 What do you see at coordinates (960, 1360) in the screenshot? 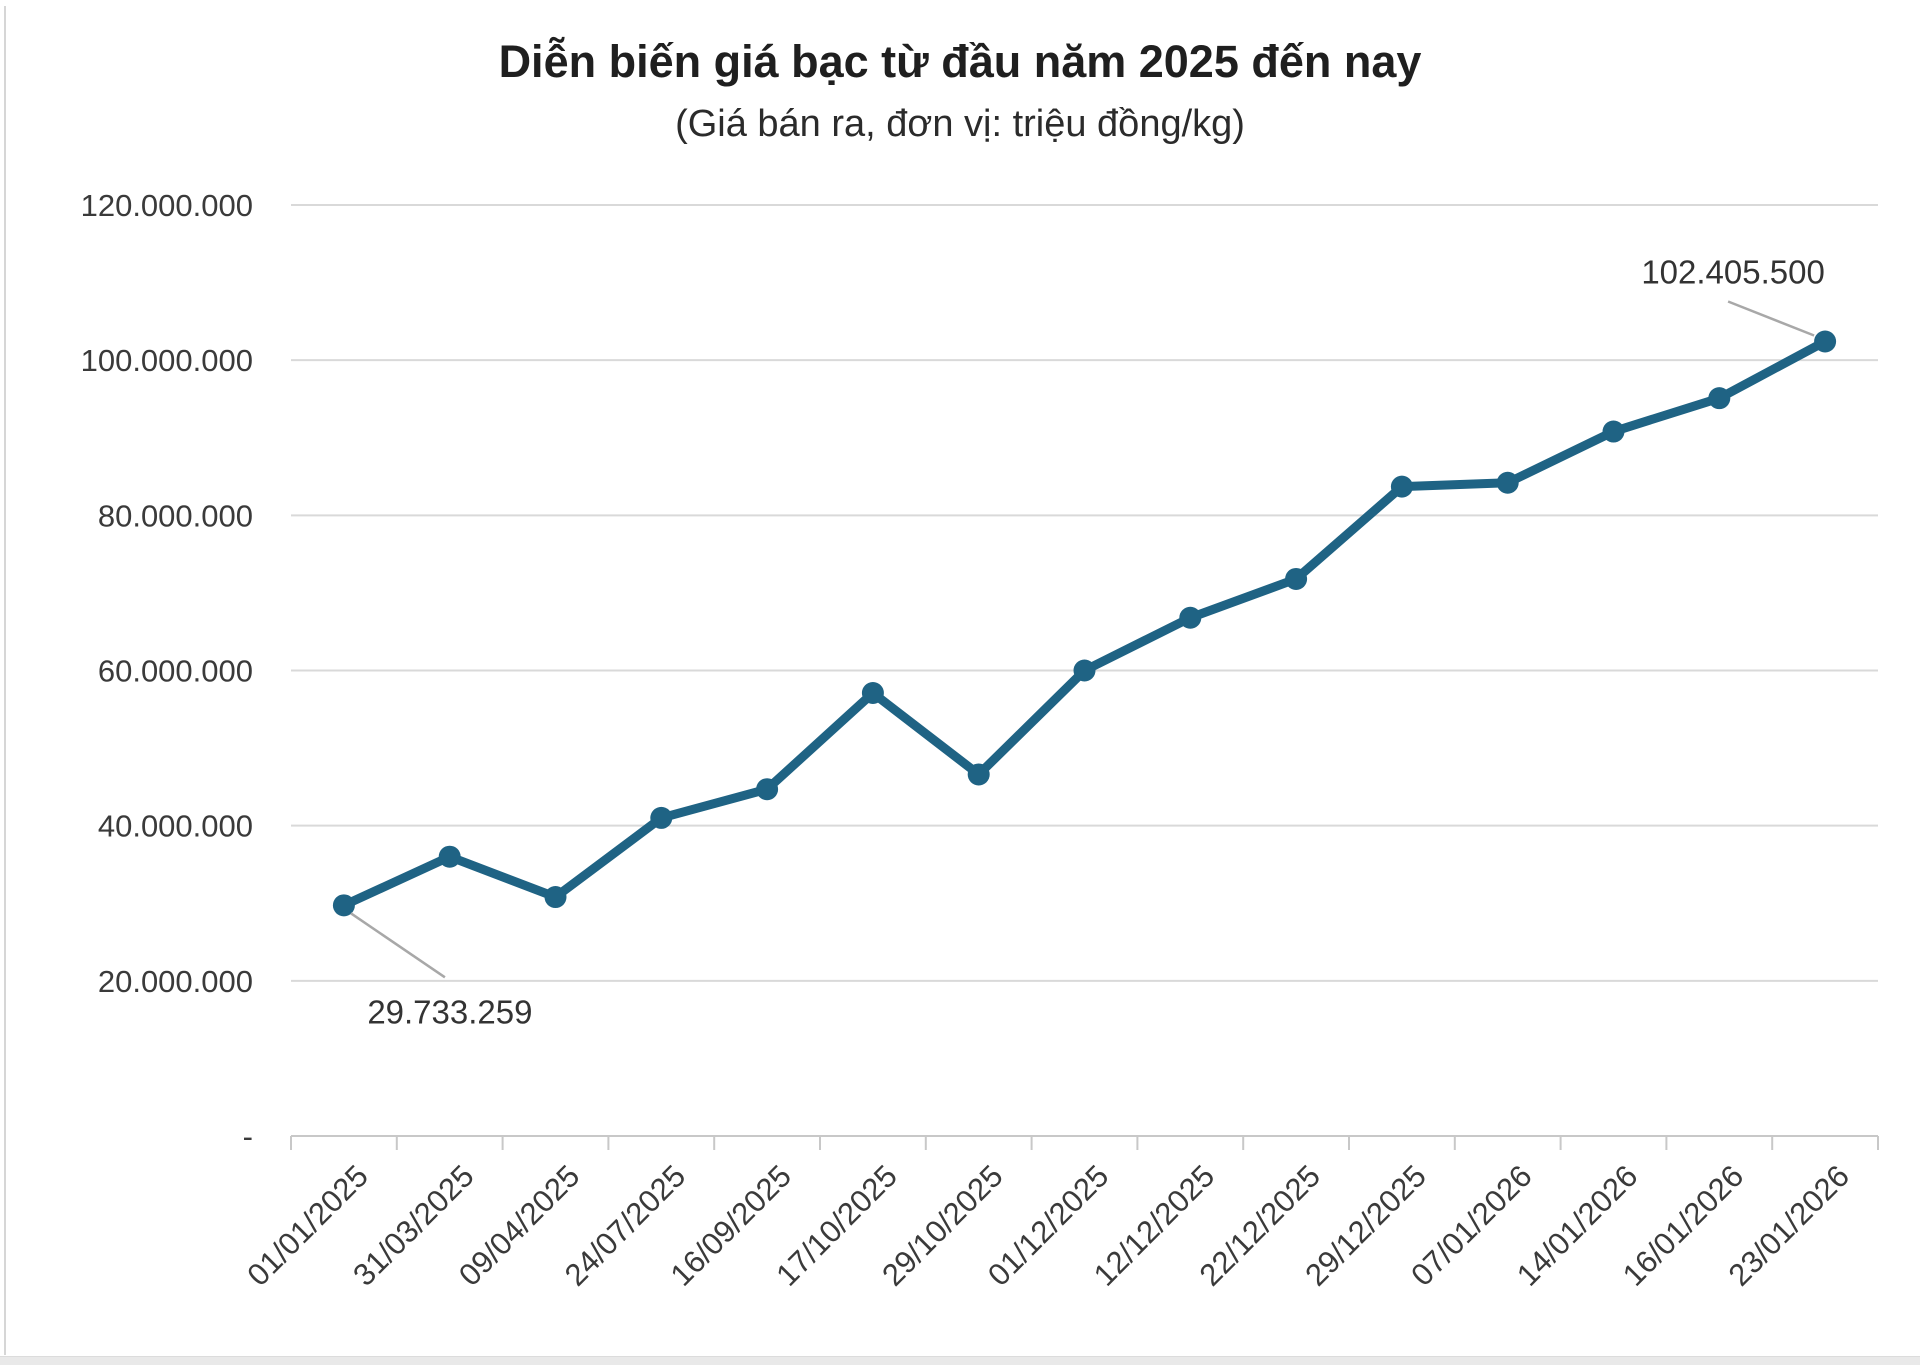
I see `frame-bottom-strip` at bounding box center [960, 1360].